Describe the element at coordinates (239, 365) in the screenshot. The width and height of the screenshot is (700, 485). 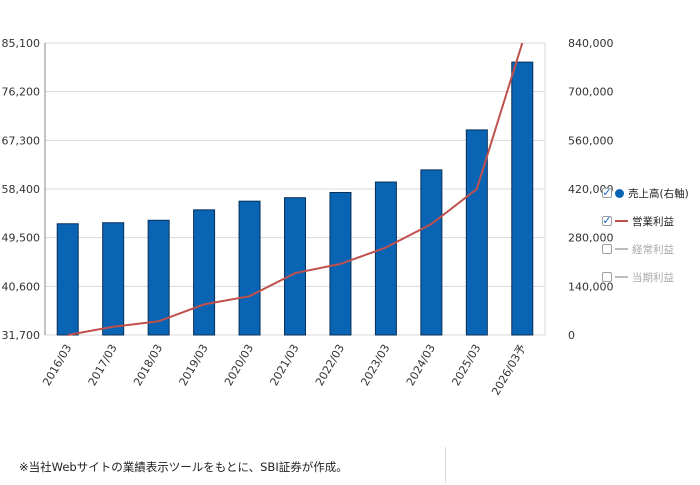
I see `x-tick-label: 2020/03` at that location.